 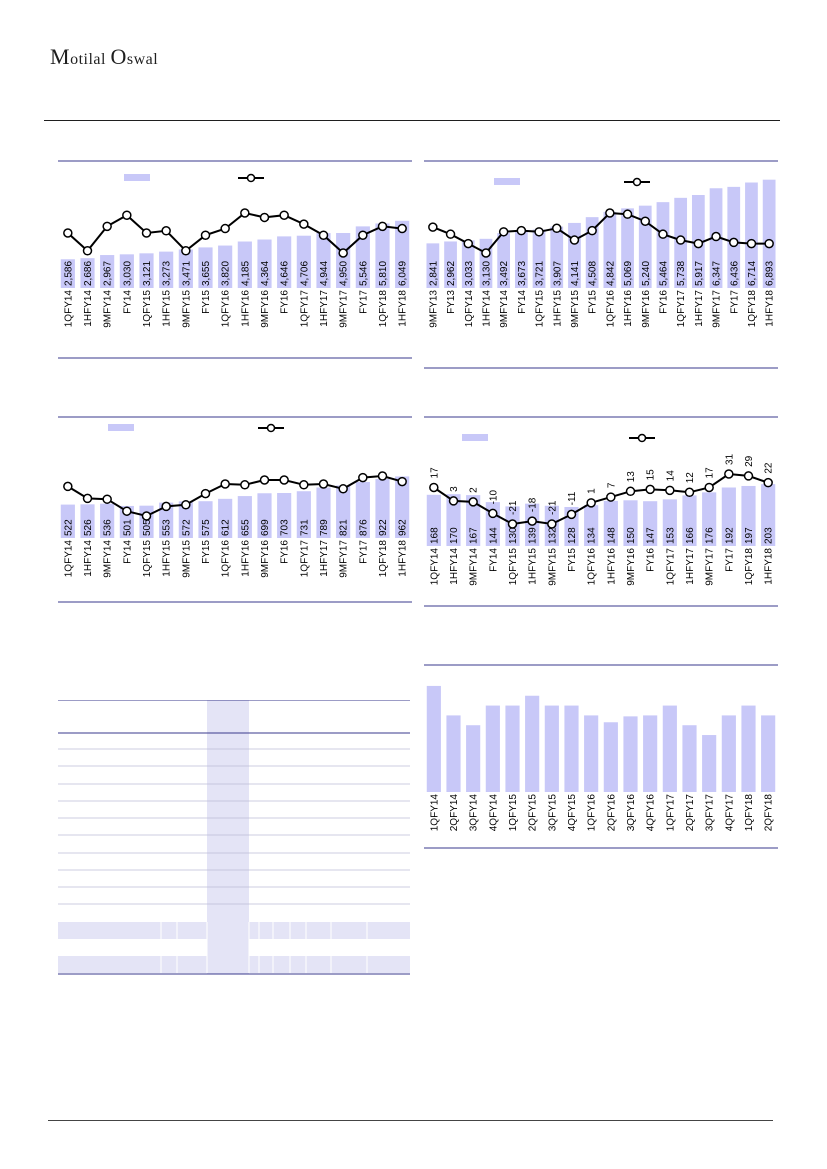 I want to click on x-tick-label: 2QFY18, so click(x=769, y=813).